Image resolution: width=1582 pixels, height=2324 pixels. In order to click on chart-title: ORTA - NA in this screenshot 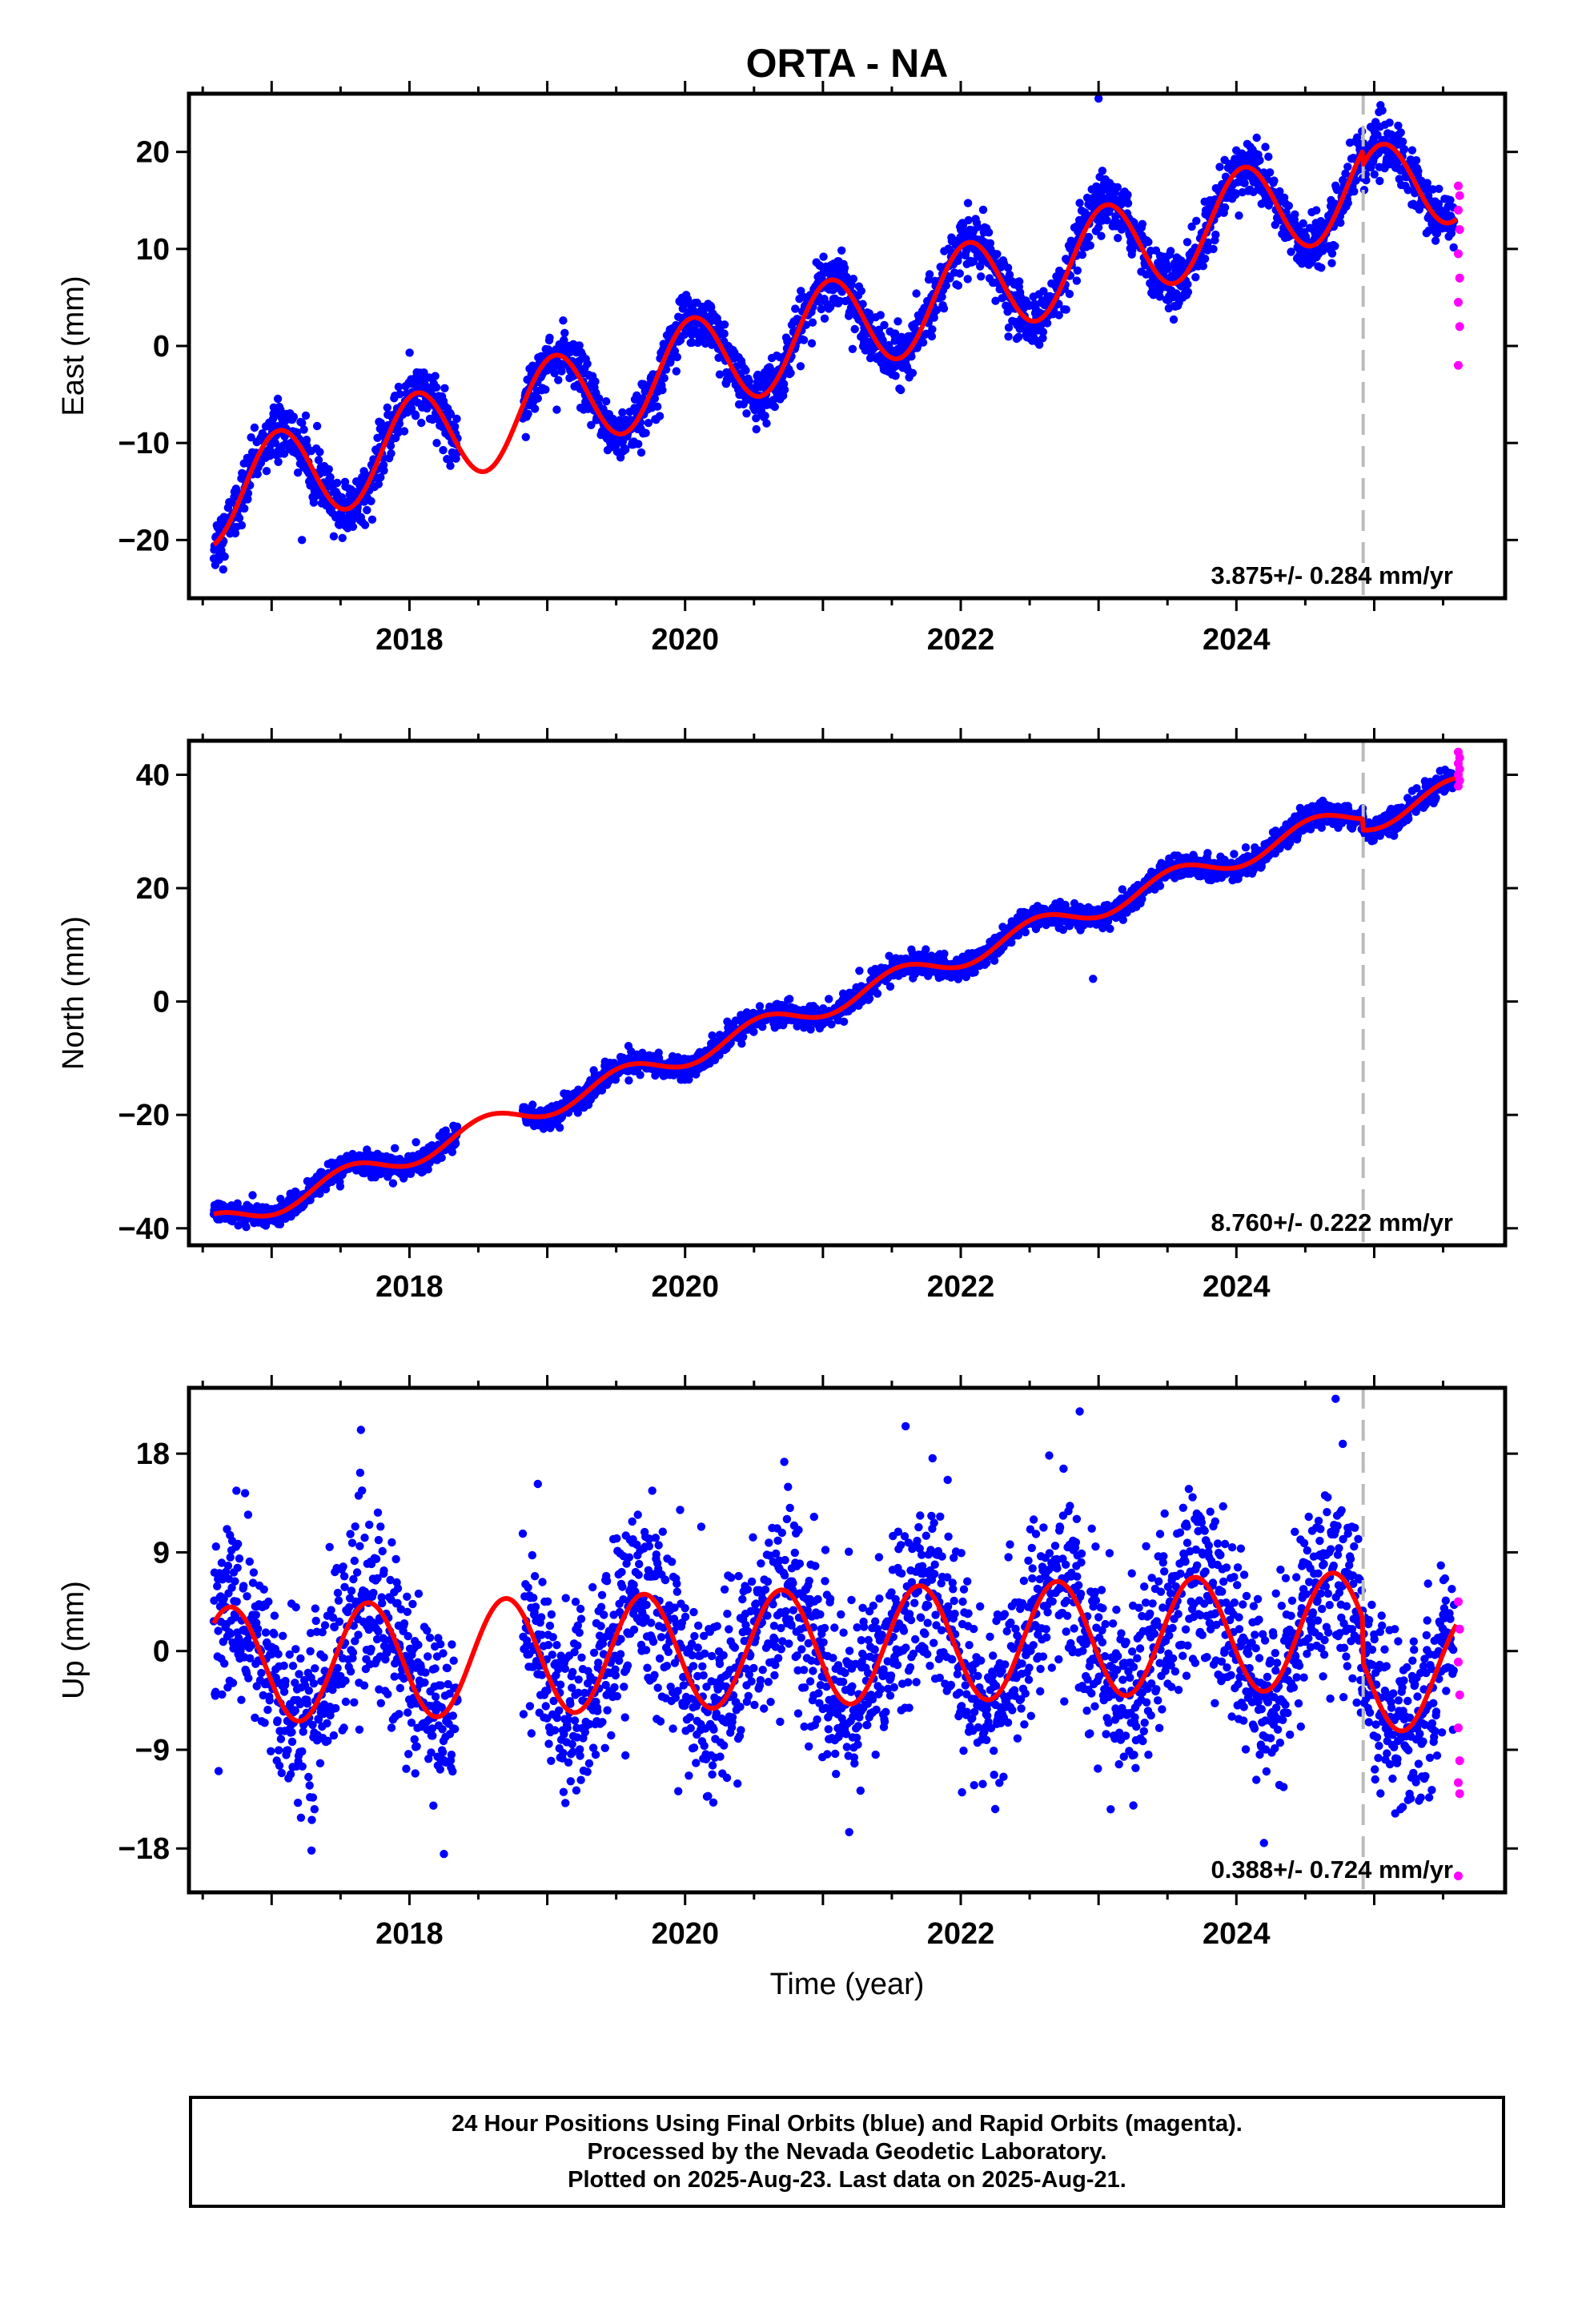, I will do `click(847, 63)`.